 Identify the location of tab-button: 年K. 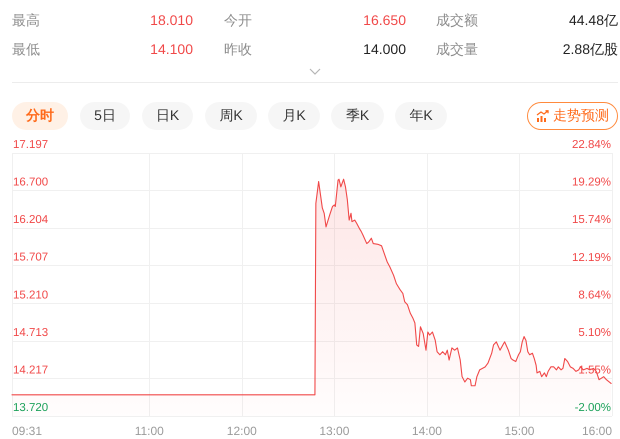
(421, 116).